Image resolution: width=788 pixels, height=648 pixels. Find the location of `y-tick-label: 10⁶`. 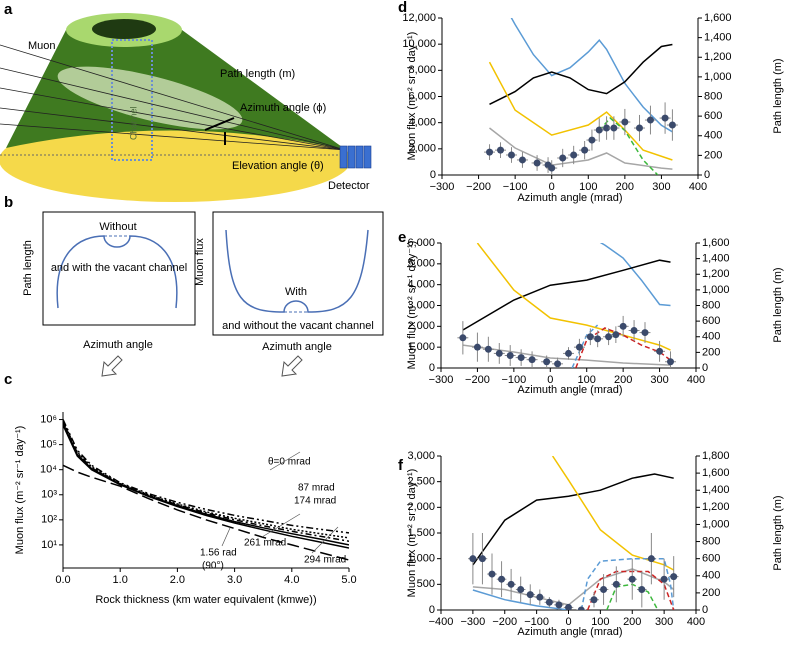

y-tick-label: 10⁶ is located at coordinates (48, 419).